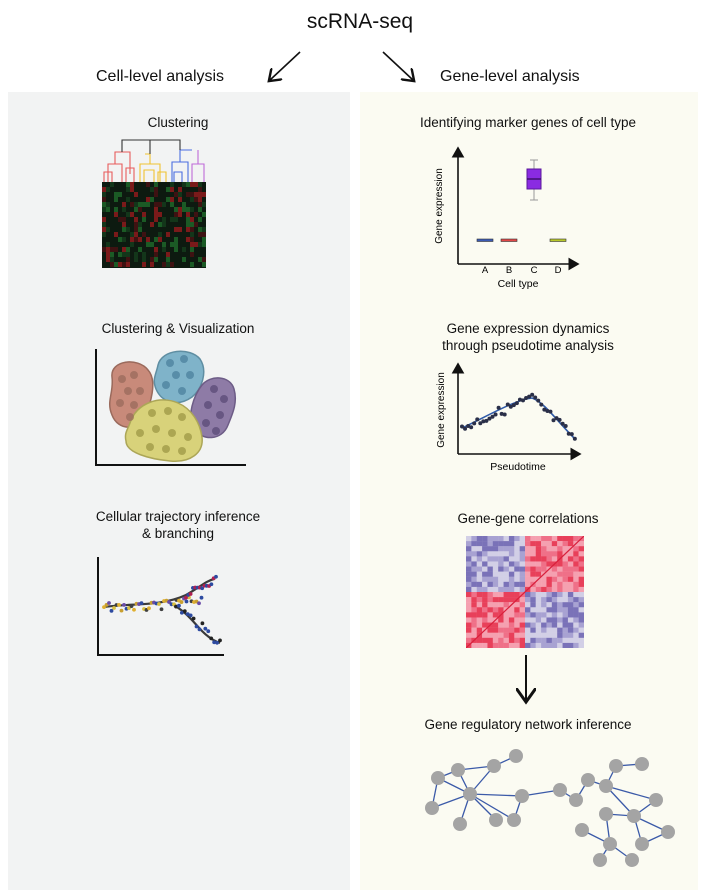 This screenshot has height=895, width=720. Describe the element at coordinates (397, 65) in the screenshot. I see `arrow-to-gene-level` at that location.